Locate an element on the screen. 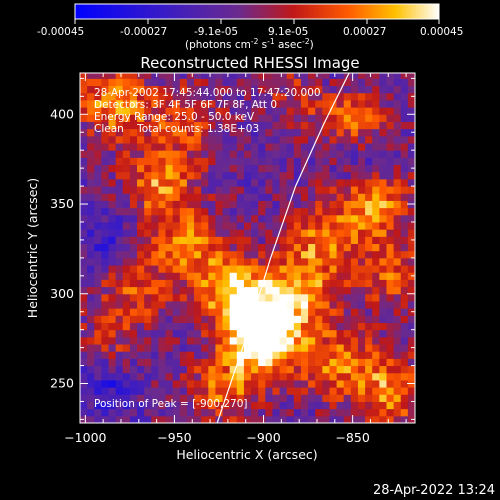 The height and width of the screenshot is (500, 500). x-tick-label: −850 is located at coordinates (352, 437).